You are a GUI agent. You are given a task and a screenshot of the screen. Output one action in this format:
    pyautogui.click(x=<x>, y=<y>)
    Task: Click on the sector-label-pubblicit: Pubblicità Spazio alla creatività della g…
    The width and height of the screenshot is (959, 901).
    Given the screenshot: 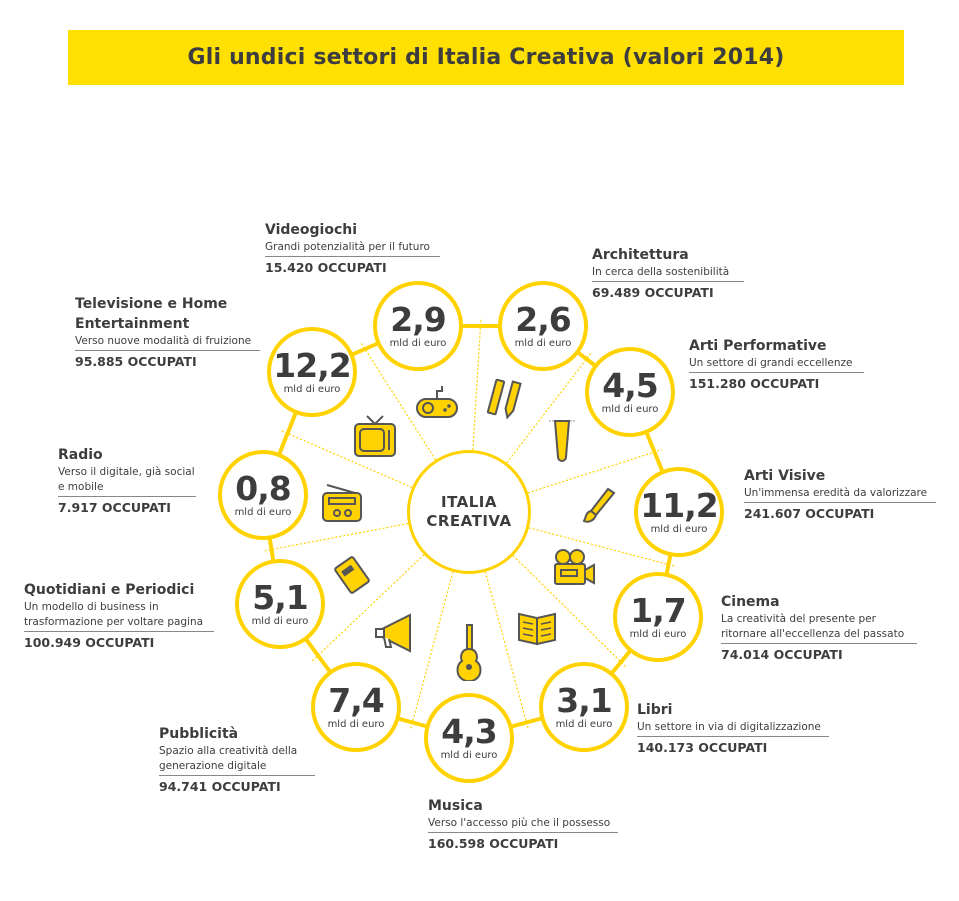 What is the action you would take?
    pyautogui.click(x=237, y=761)
    